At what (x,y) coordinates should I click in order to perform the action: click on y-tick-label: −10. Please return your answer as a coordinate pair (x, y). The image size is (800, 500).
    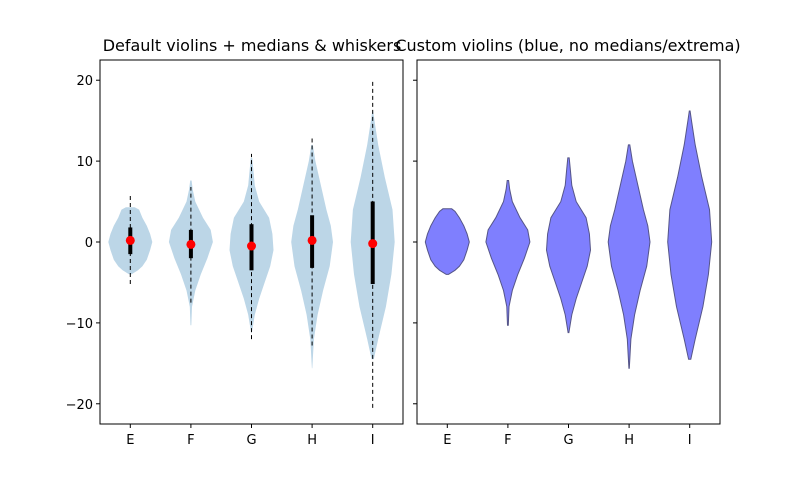
    Looking at the image, I should click on (79, 324).